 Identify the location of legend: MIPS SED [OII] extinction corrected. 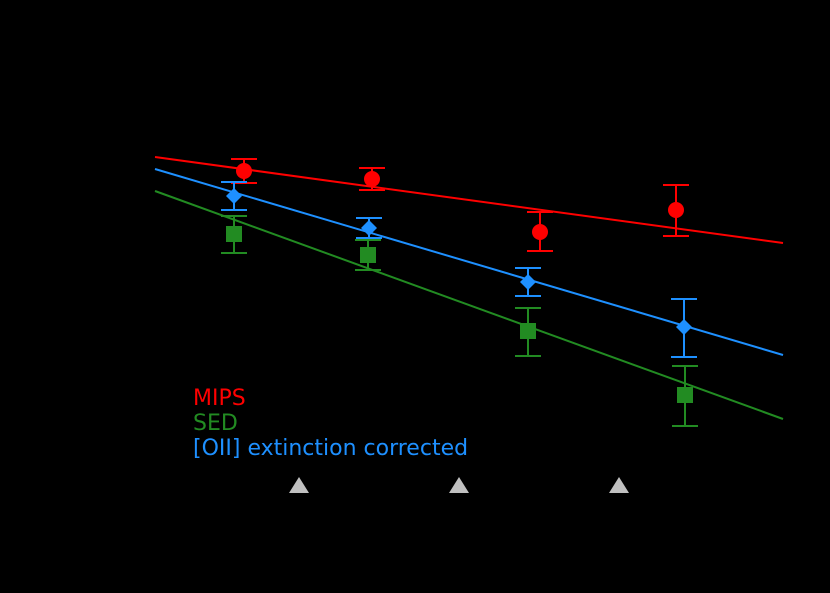
(330, 423).